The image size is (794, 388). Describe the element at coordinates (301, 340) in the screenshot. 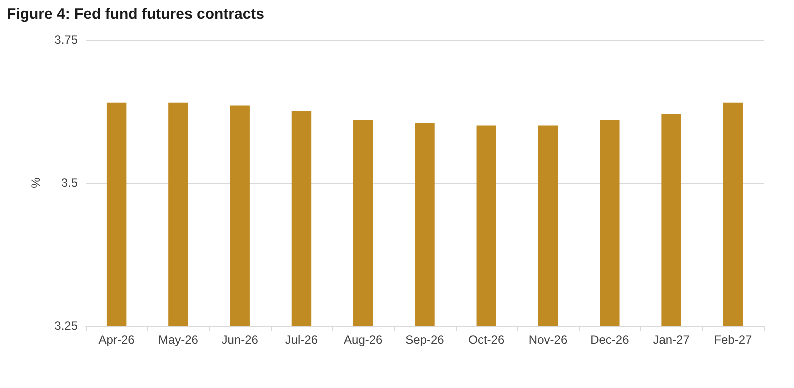

I see `x-tick-label: Jul-26` at that location.